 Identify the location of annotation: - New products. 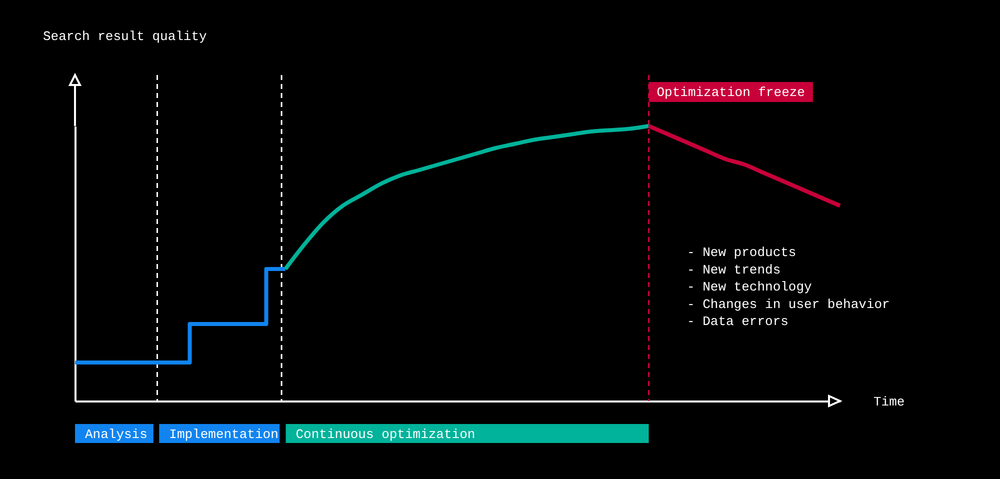
(741, 252).